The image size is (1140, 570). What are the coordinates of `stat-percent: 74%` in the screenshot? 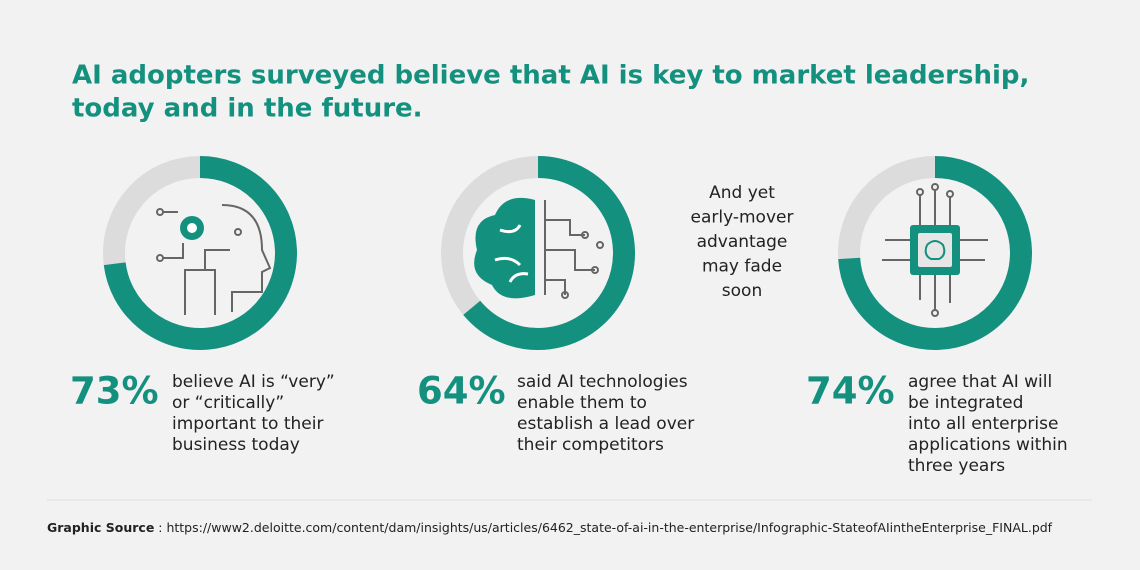 It's located at (850, 391).